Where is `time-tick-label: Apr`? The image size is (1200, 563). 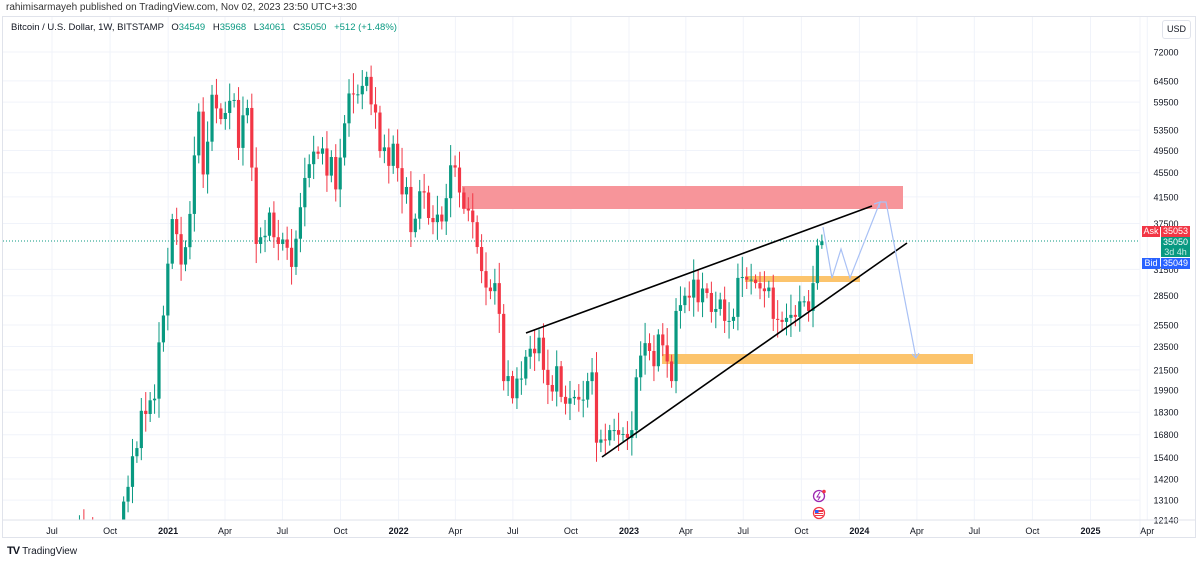 time-tick-label: Apr is located at coordinates (917, 531).